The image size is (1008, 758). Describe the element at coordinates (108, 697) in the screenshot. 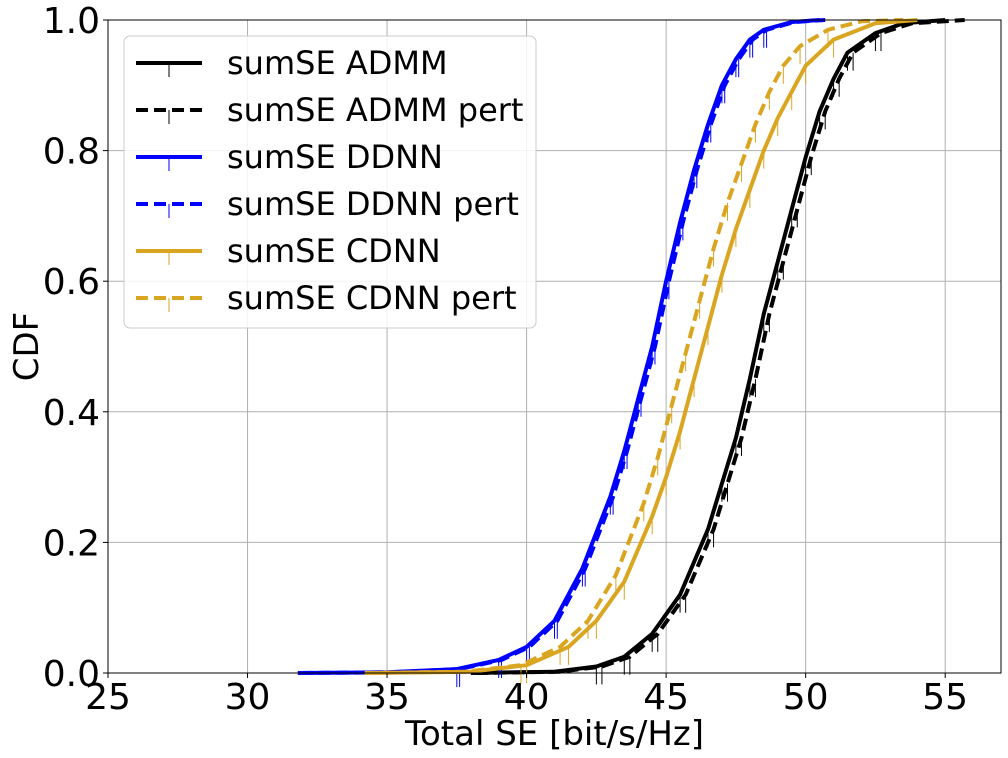

I see `x-tick-label: 25` at that location.